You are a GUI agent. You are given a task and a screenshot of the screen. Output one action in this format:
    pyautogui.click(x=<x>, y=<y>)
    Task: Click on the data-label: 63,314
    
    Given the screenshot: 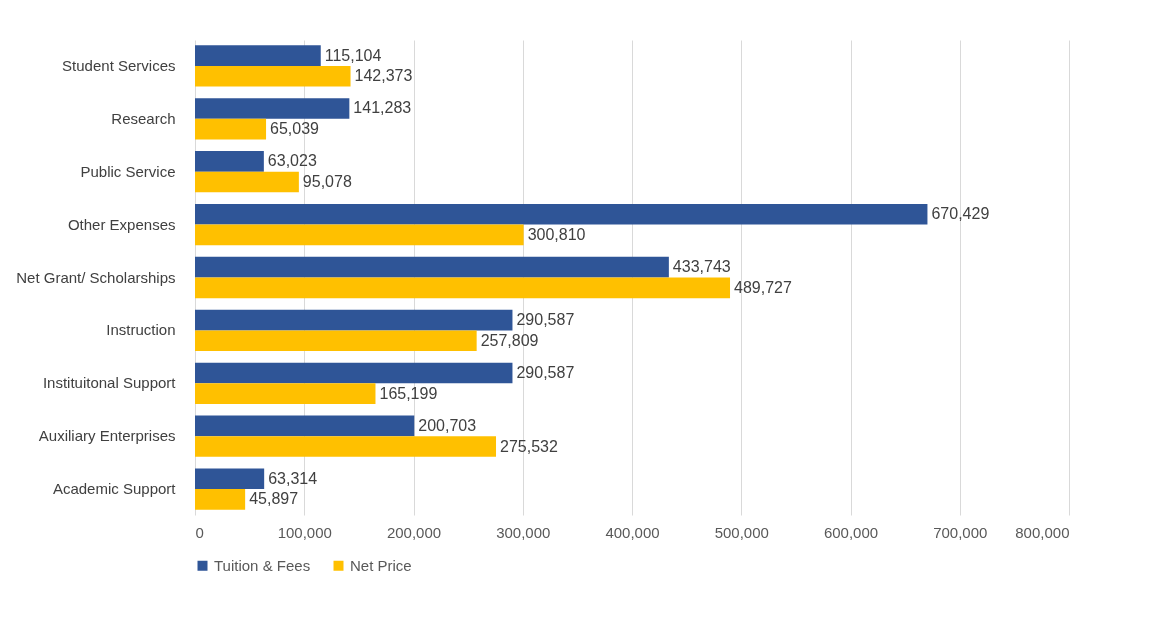 What is the action you would take?
    pyautogui.click(x=293, y=478)
    